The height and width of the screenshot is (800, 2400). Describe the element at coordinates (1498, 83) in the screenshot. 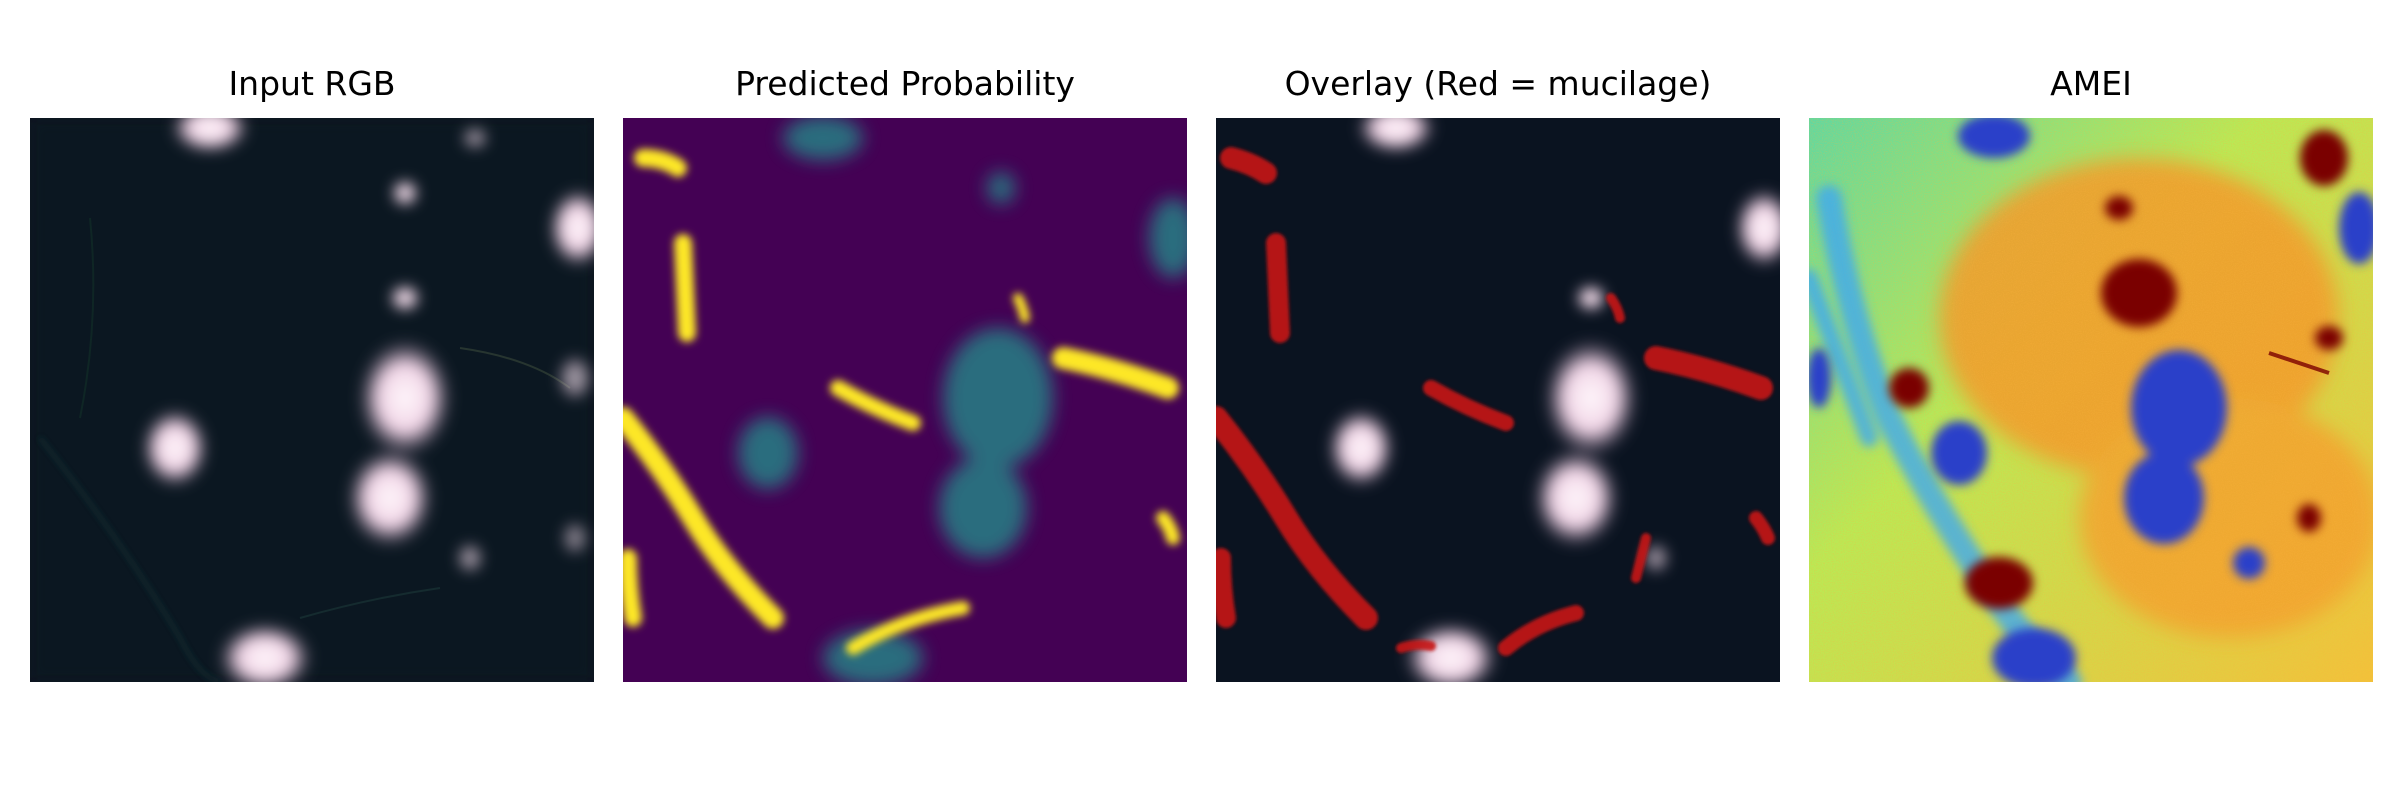

I see `panel-title-overlay: Overlay (Red = mucilage)` at that location.